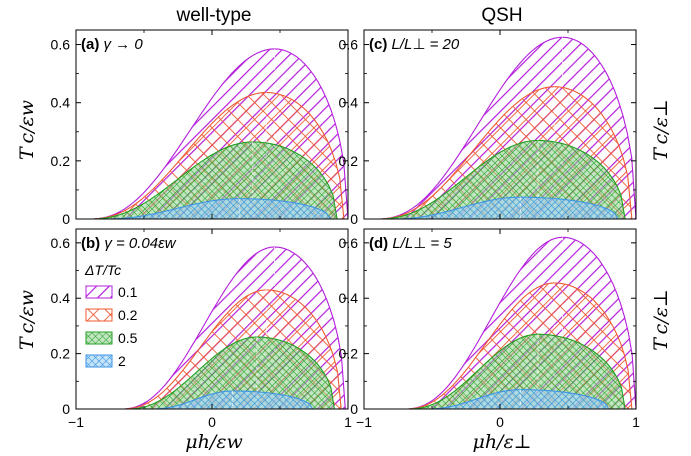  I want to click on legend: ΔT/Tc 0.1 0.2 0.5 2, so click(111, 315).